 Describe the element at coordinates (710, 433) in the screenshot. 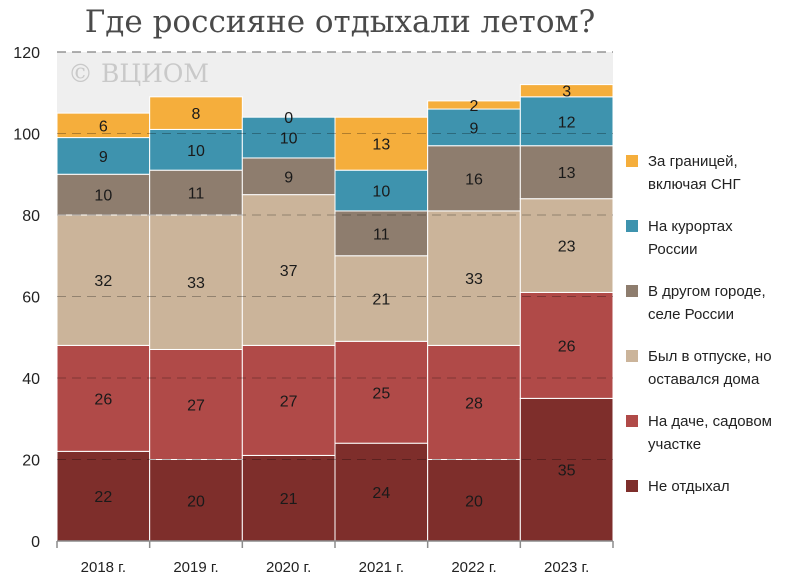

I see `legend-label: На даче, садовом участке` at that location.